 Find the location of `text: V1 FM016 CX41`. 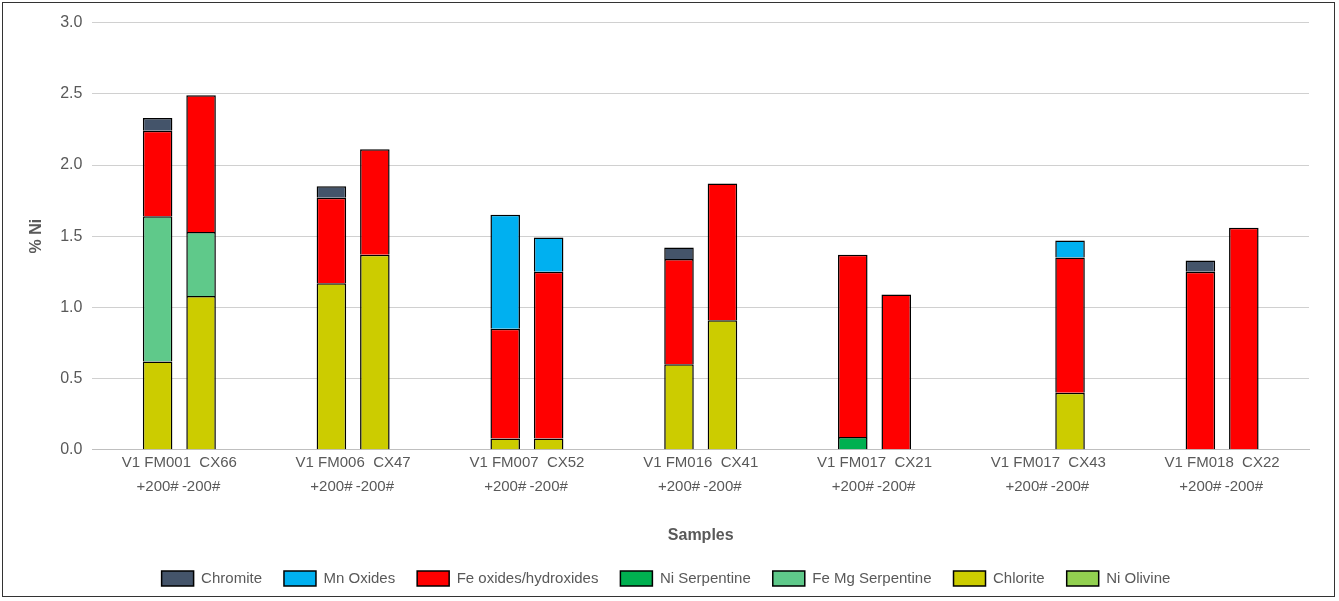

text: V1 FM016 CX41 is located at coordinates (701, 461).